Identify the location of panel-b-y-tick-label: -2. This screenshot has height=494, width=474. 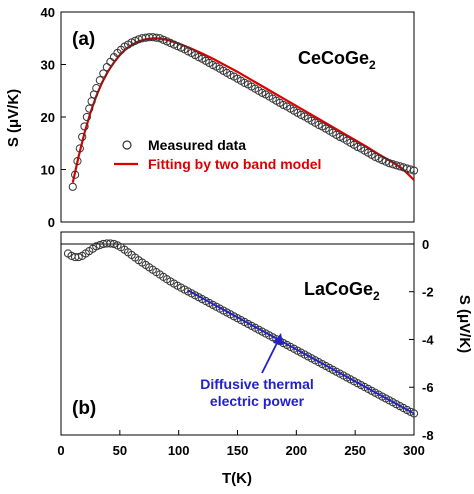
(428, 292).